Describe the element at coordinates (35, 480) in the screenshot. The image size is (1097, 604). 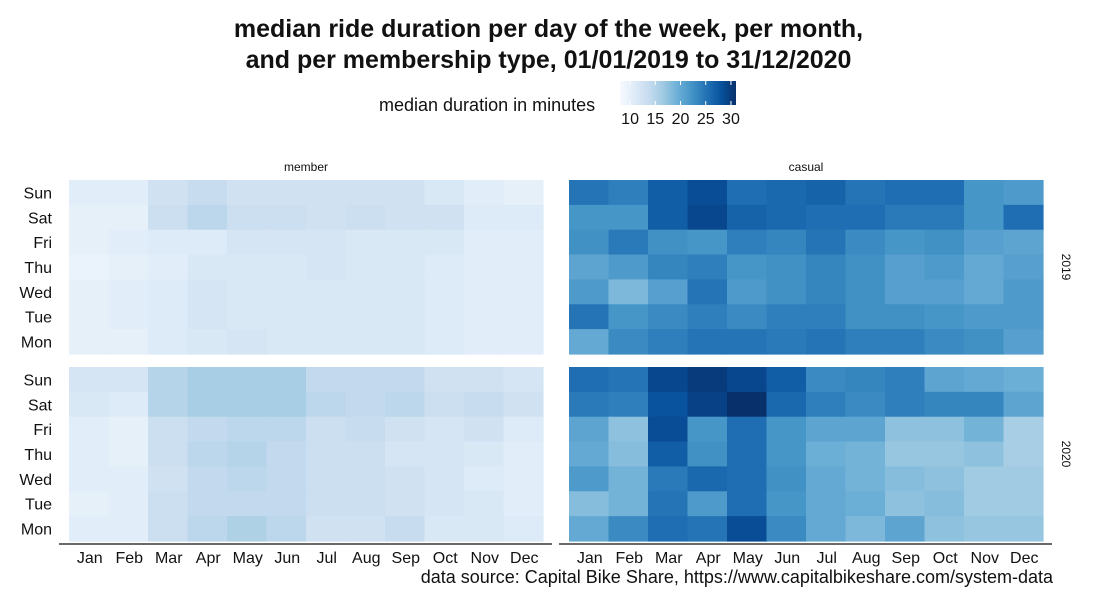
I see `y-tick-label: Wed` at that location.